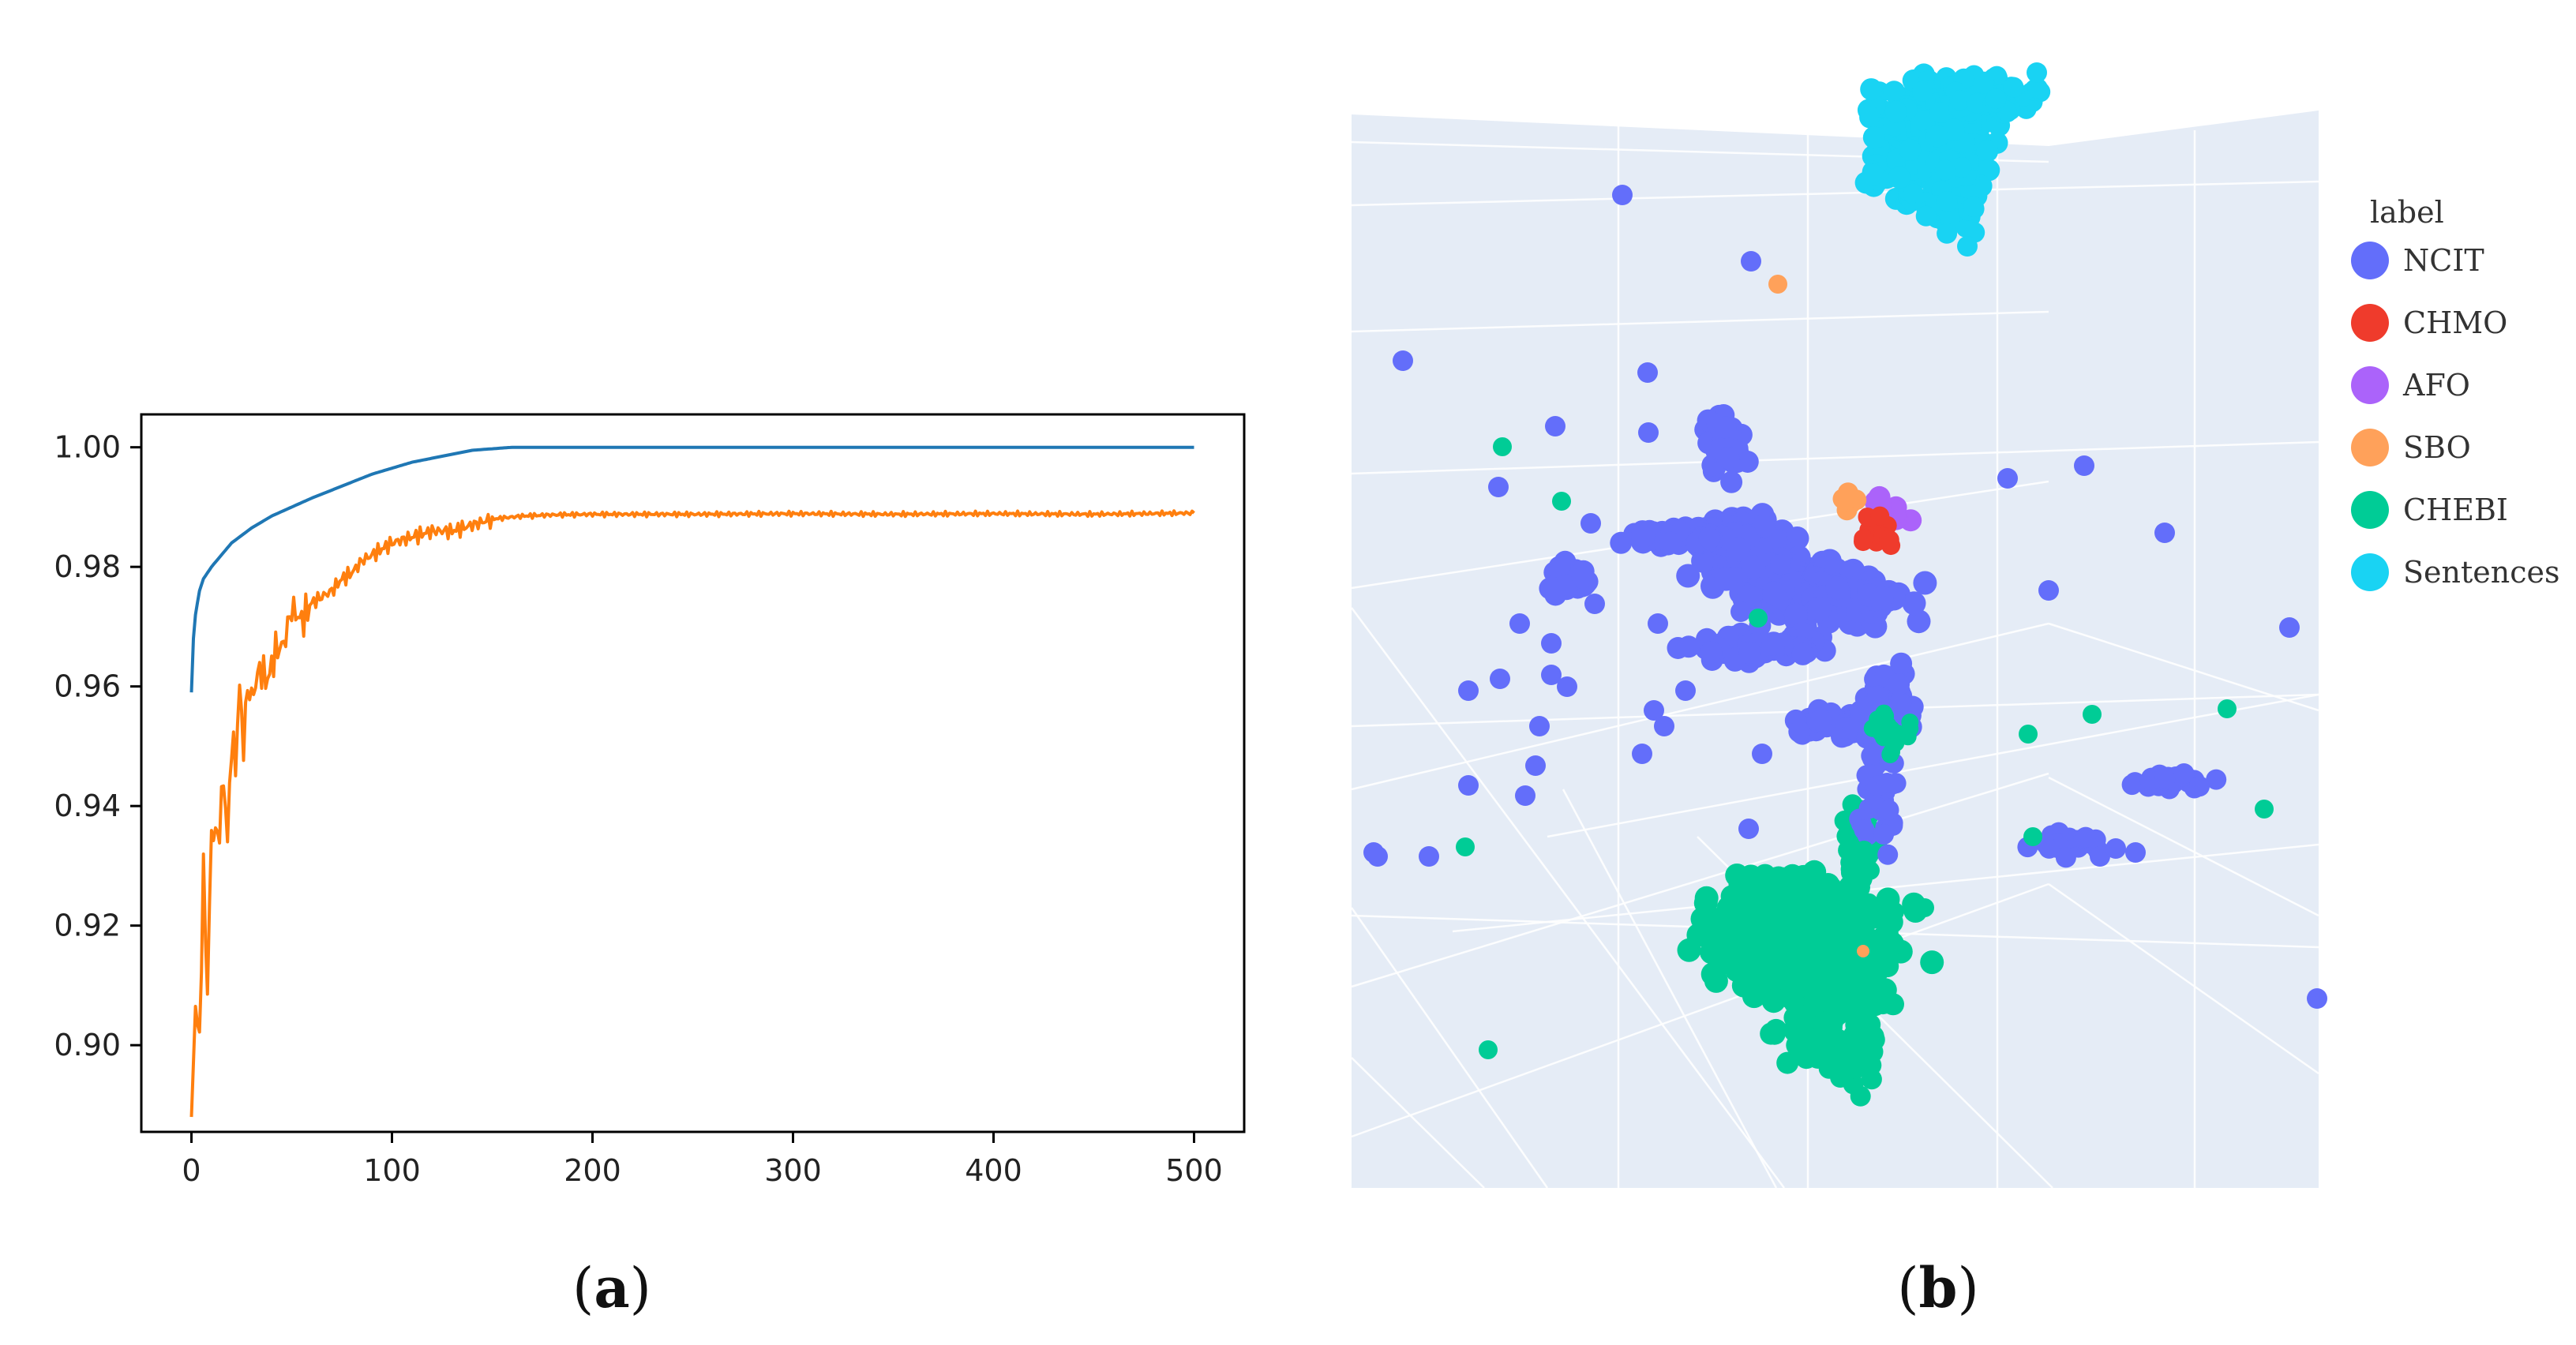 Image resolution: width=2576 pixels, height=1345 pixels. What do you see at coordinates (2370, 260) in the screenshot?
I see `legend-swatch-ncit` at bounding box center [2370, 260].